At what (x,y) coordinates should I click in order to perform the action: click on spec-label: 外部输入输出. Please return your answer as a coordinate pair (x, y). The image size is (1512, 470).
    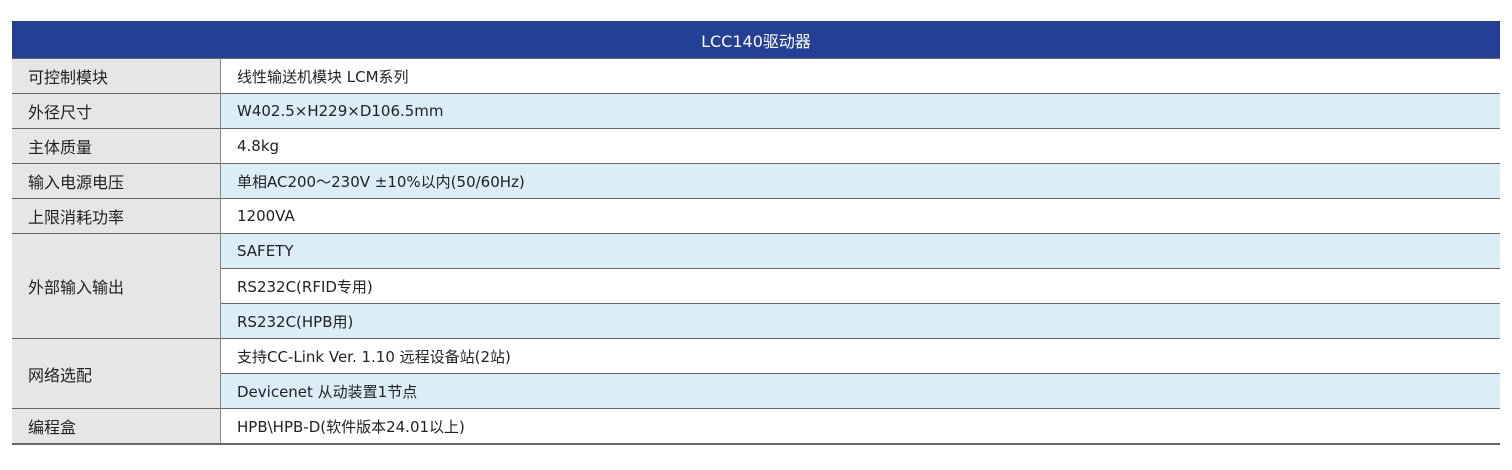
    Looking at the image, I should click on (116, 286).